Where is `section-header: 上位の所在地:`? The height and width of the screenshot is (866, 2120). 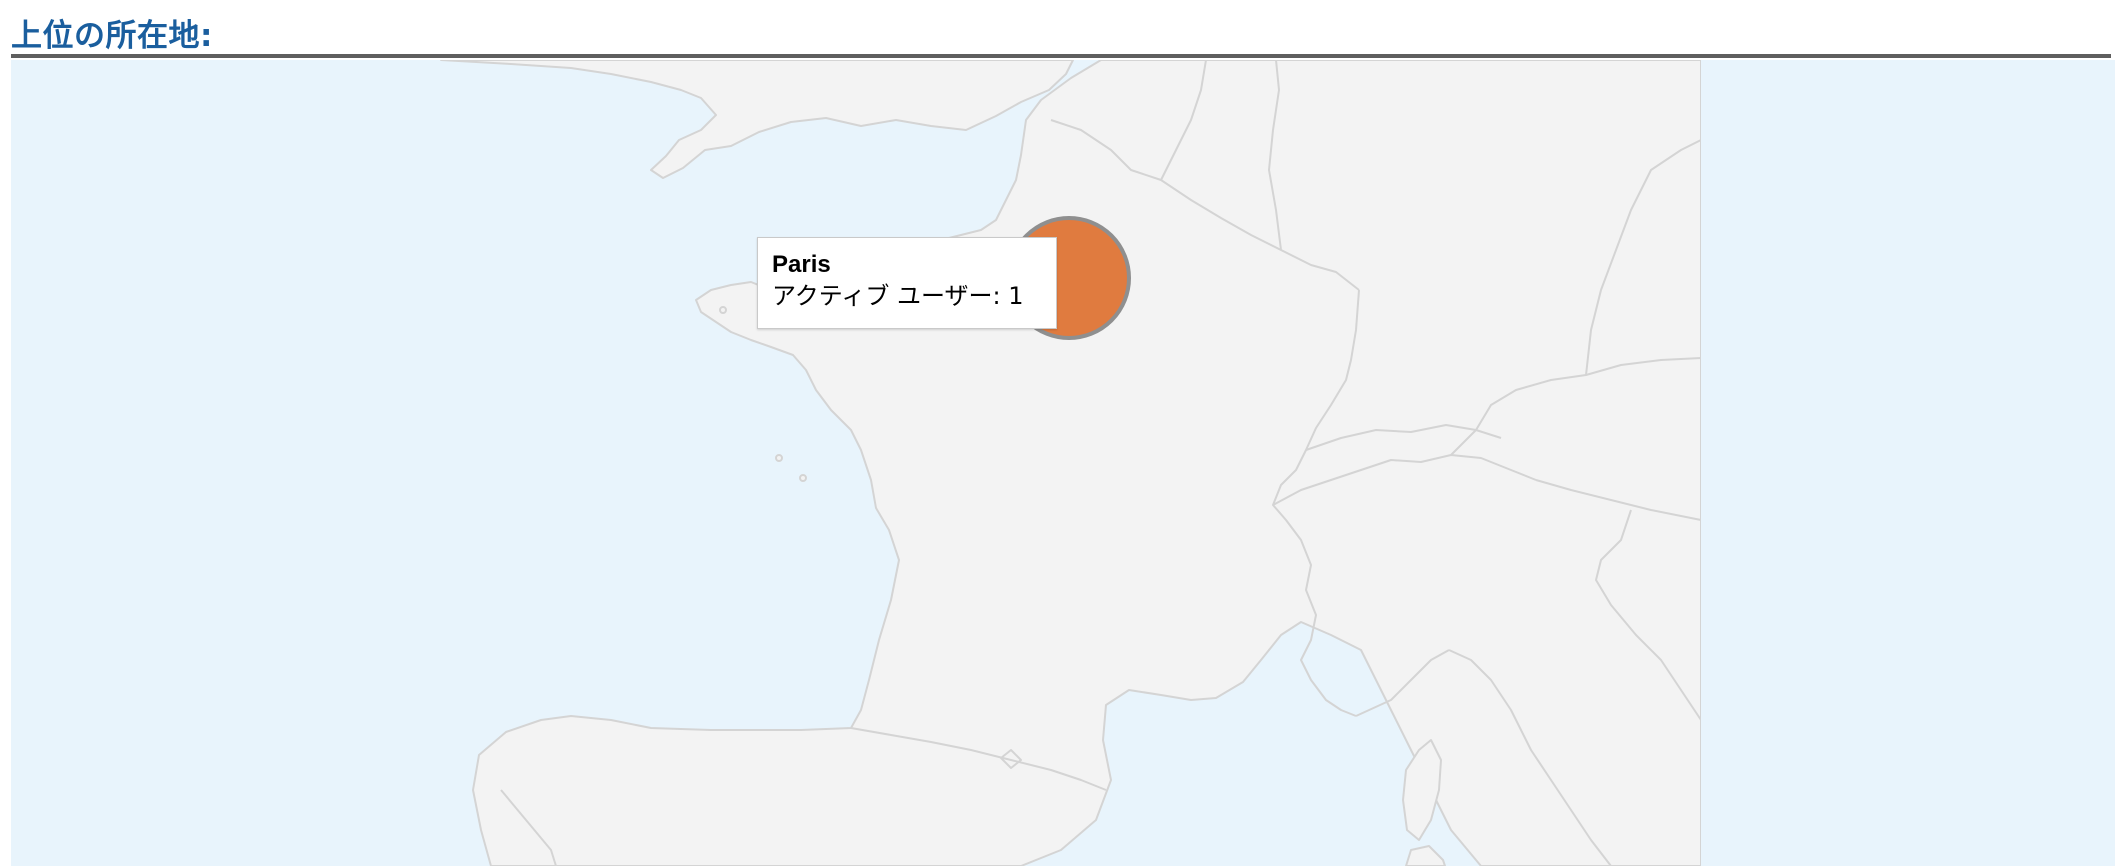 section-header: 上位の所在地: is located at coordinates (1061, 29).